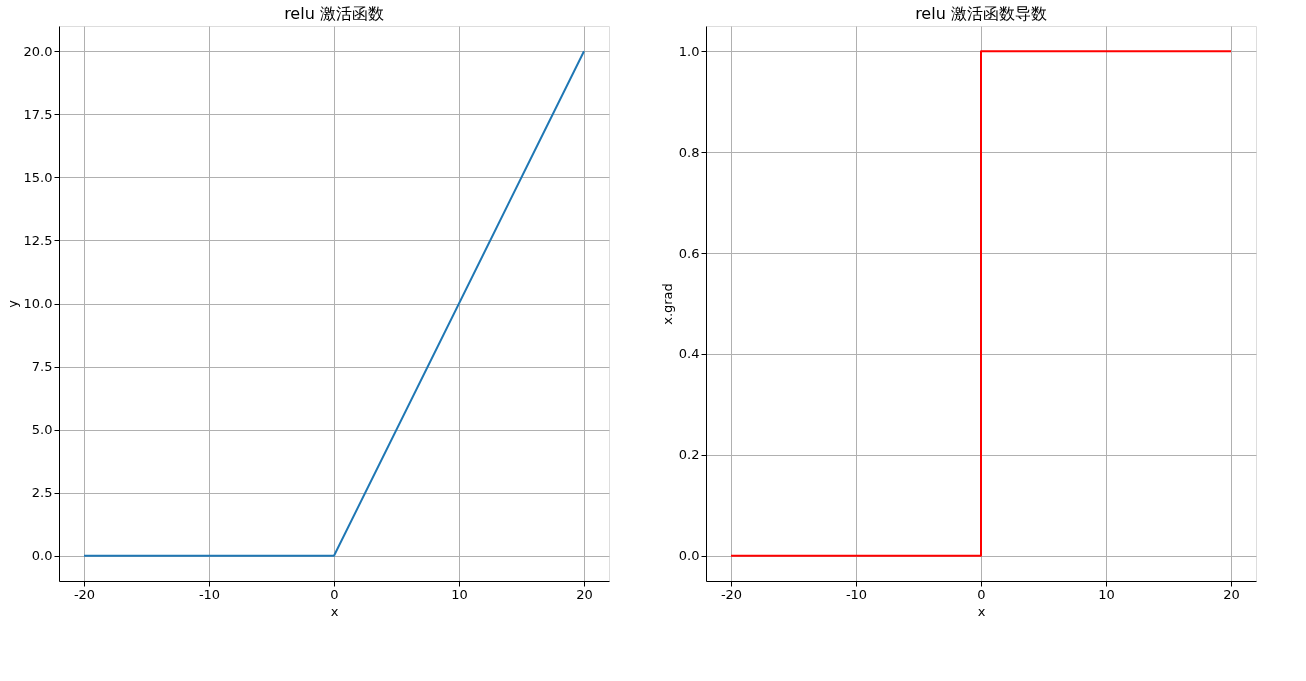  What do you see at coordinates (38, 303) in the screenshot?
I see `y-tick-label: 10.0` at bounding box center [38, 303].